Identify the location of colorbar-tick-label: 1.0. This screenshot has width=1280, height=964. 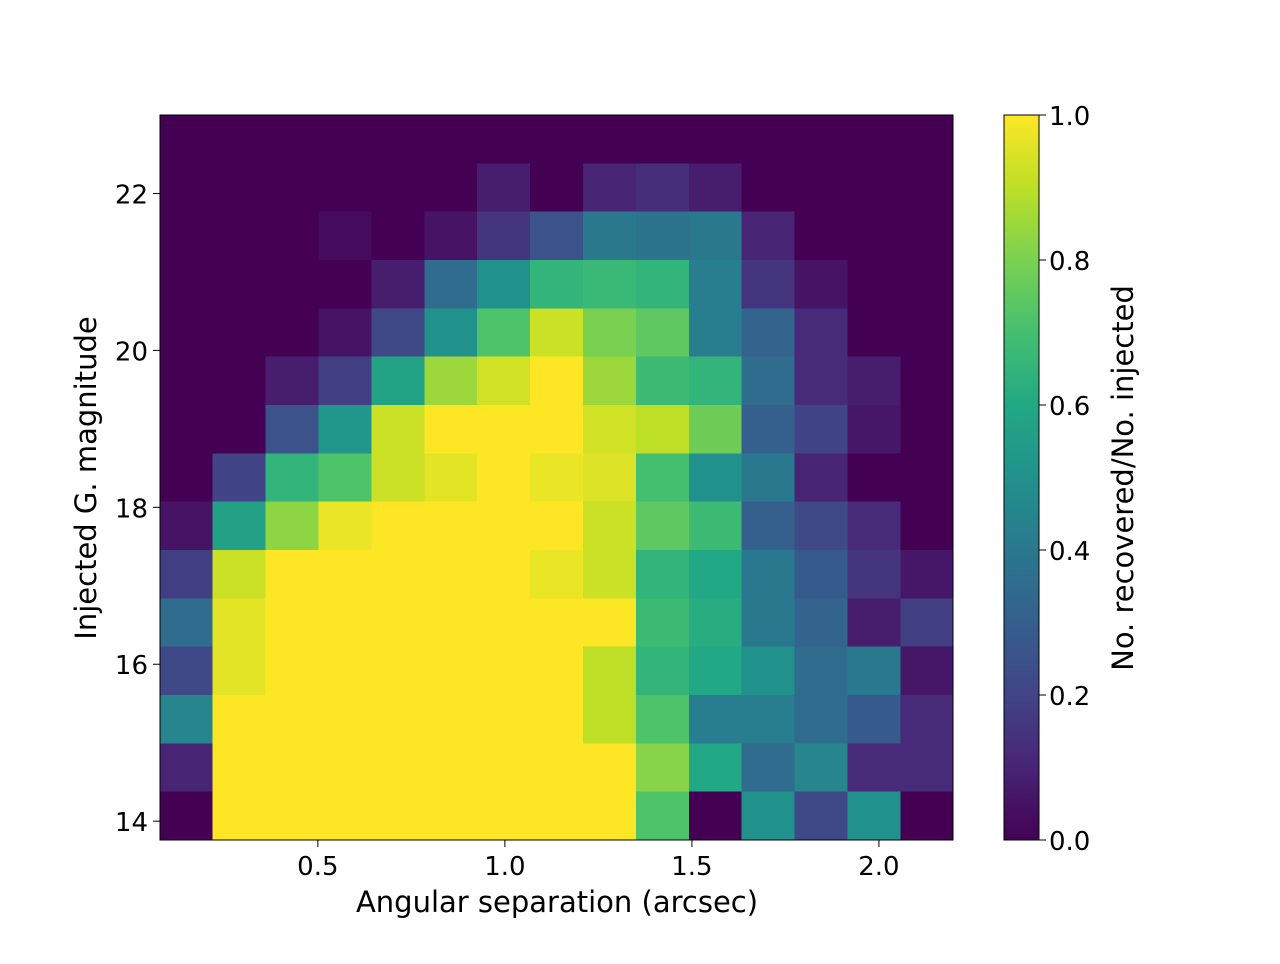
(1069, 117).